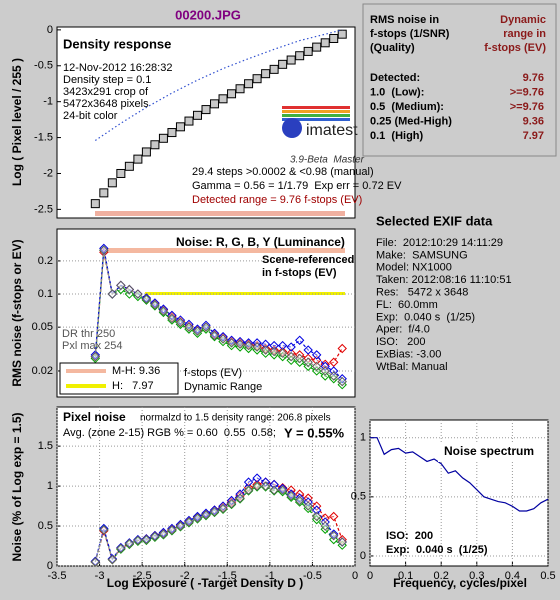 This screenshot has height=600, width=560. I want to click on legend-entry: H: 7.97, so click(133, 386).